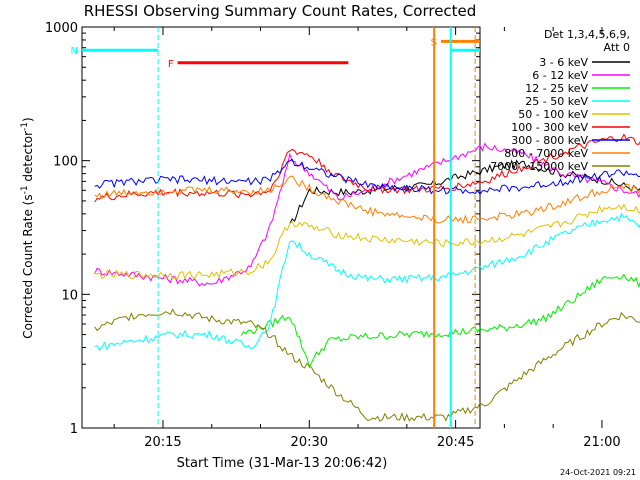 The image size is (640, 480). I want to click on legend-label: 6 - 12 keV, so click(560, 75).